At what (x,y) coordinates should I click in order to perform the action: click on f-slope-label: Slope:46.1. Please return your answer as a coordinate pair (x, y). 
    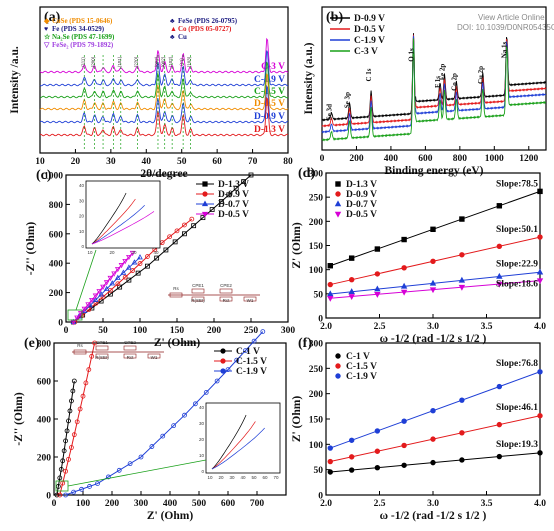
    Looking at the image, I should click on (517, 408).